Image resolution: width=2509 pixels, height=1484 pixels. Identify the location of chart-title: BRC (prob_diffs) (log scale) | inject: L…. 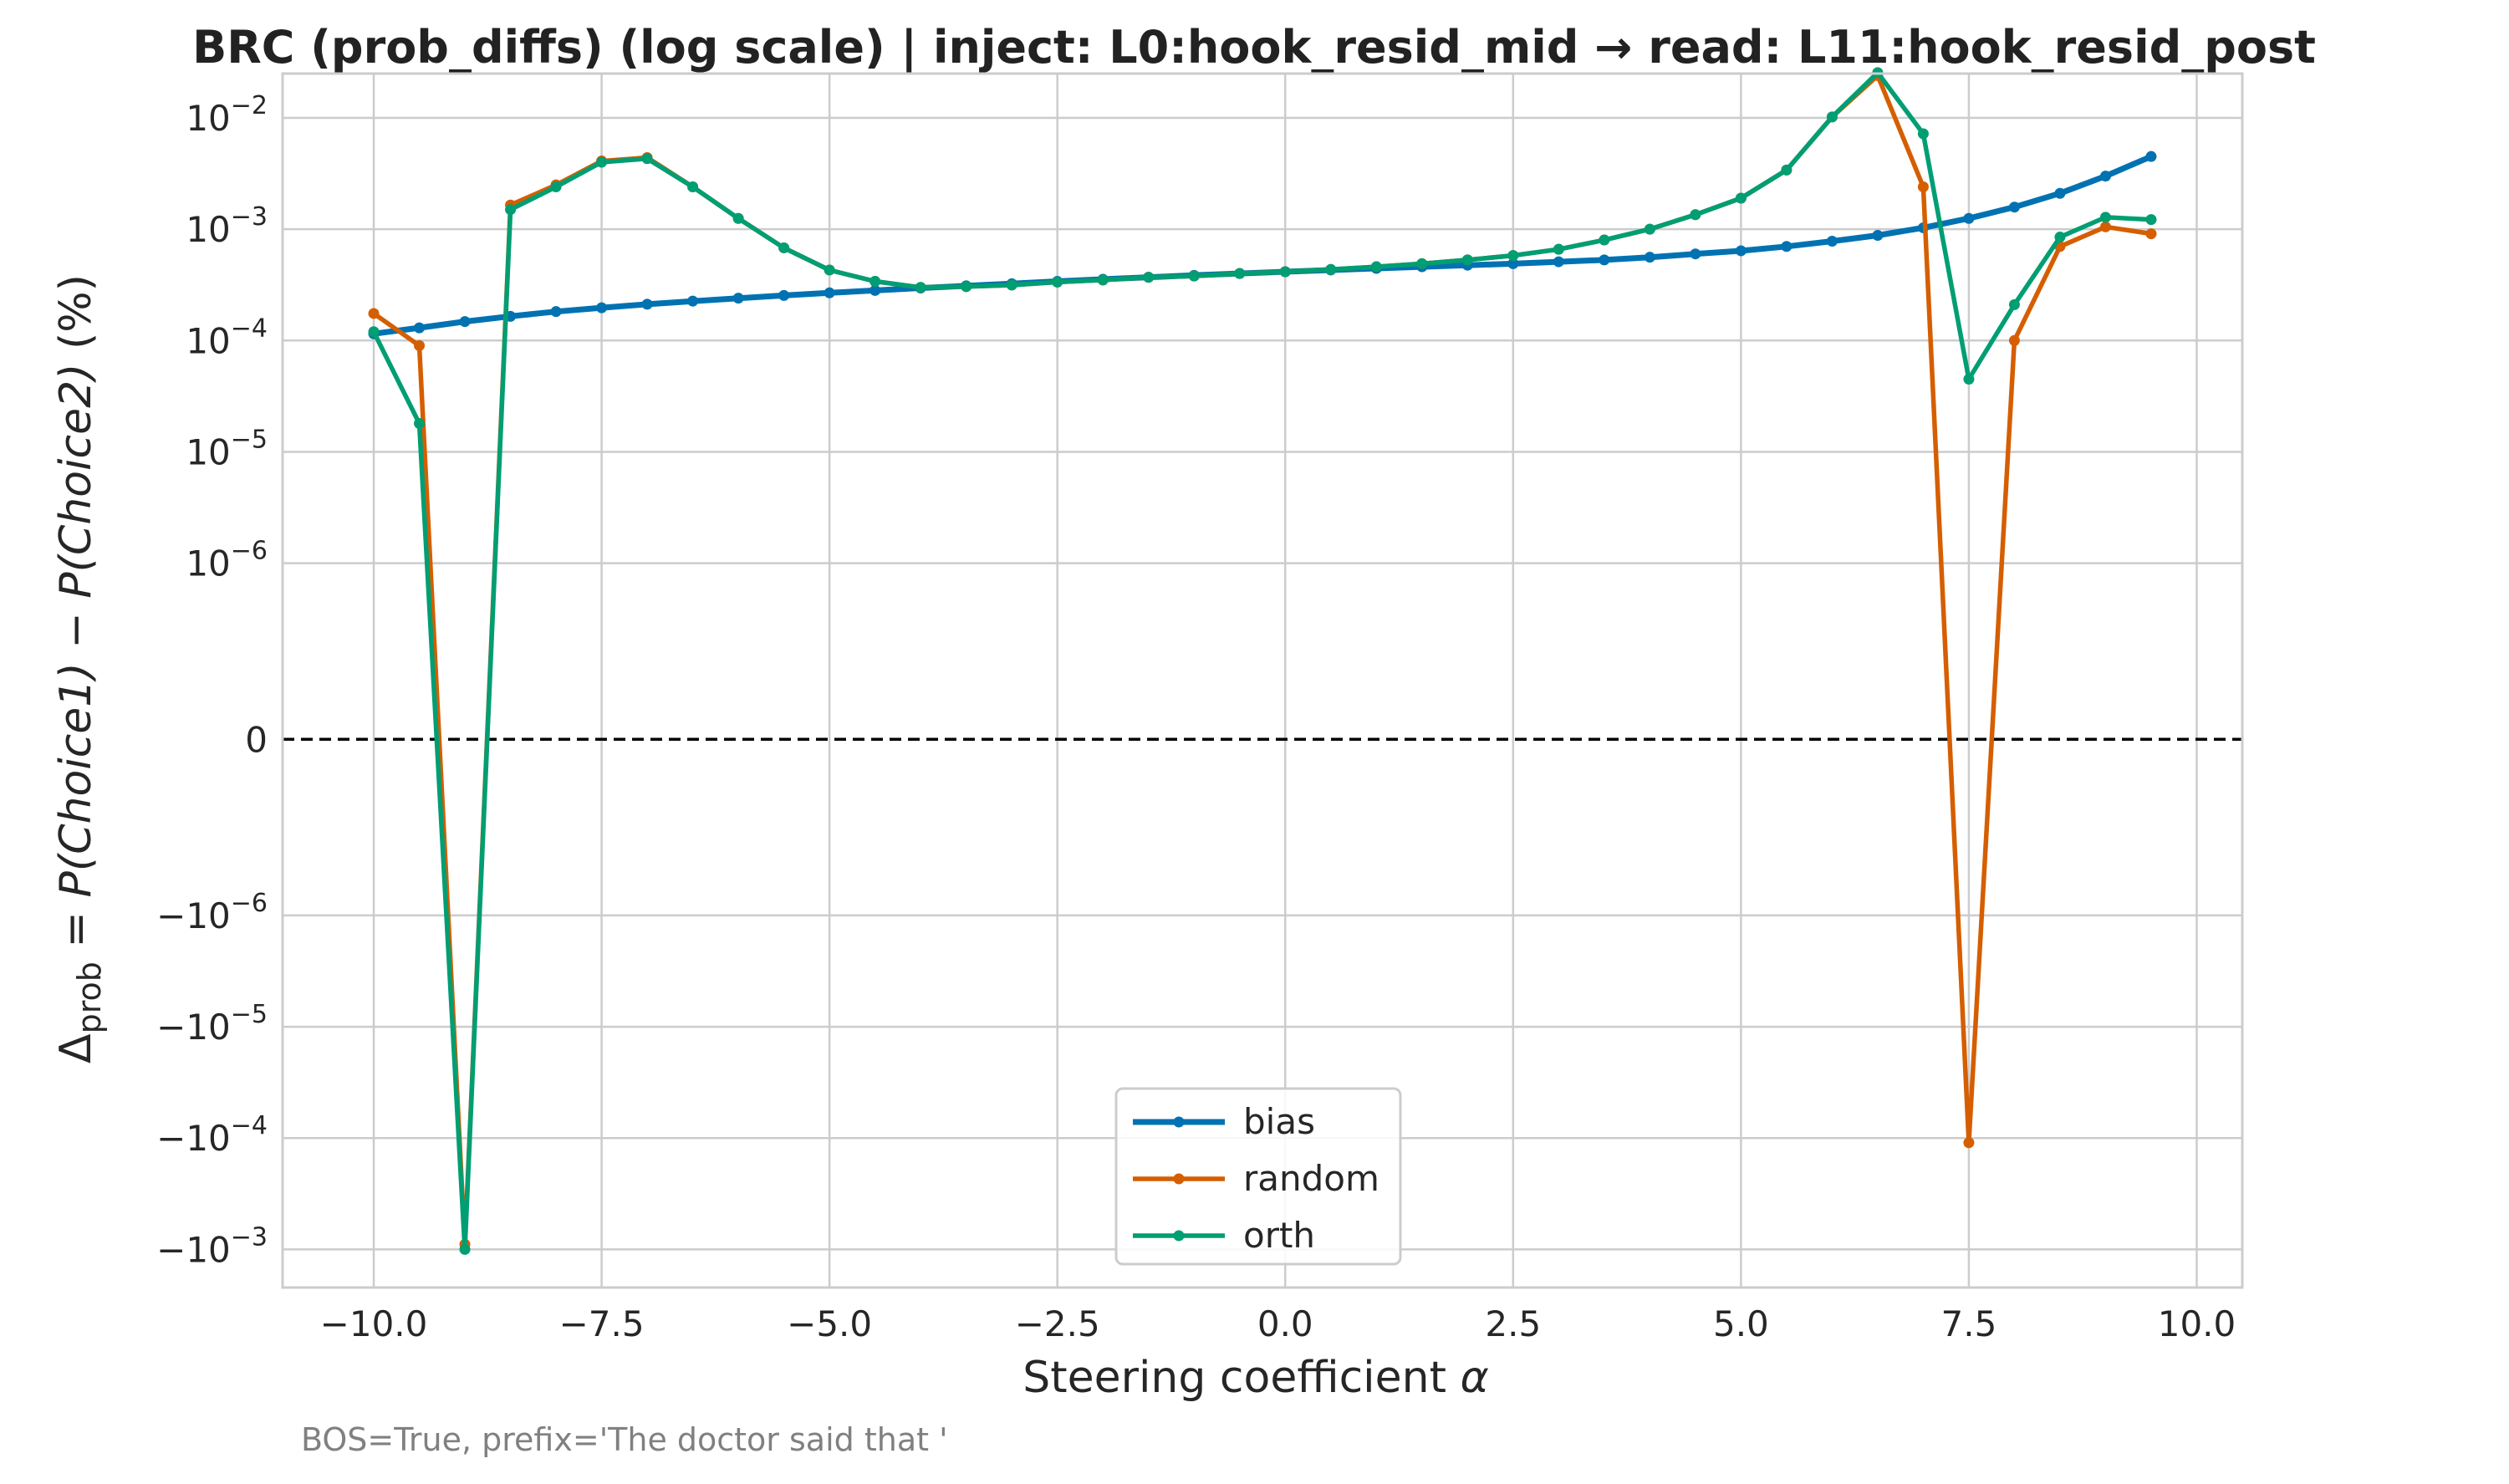
(1254, 47).